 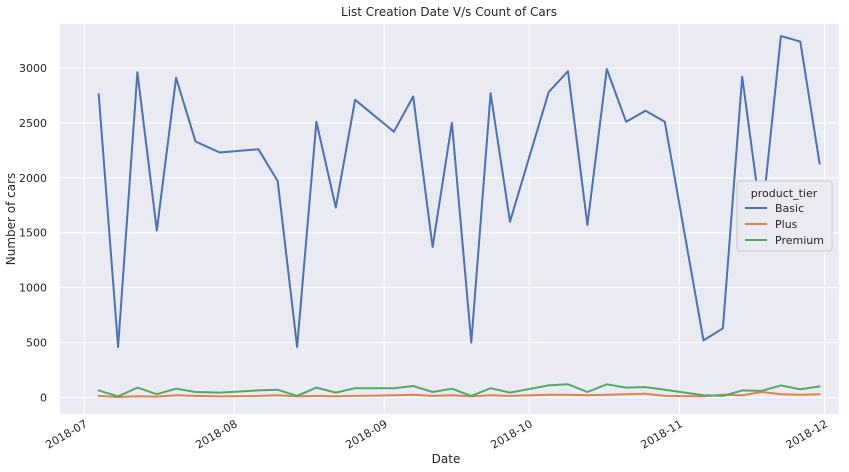 What do you see at coordinates (512, 434) in the screenshot?
I see `x-tick-label: 2018-10` at bounding box center [512, 434].